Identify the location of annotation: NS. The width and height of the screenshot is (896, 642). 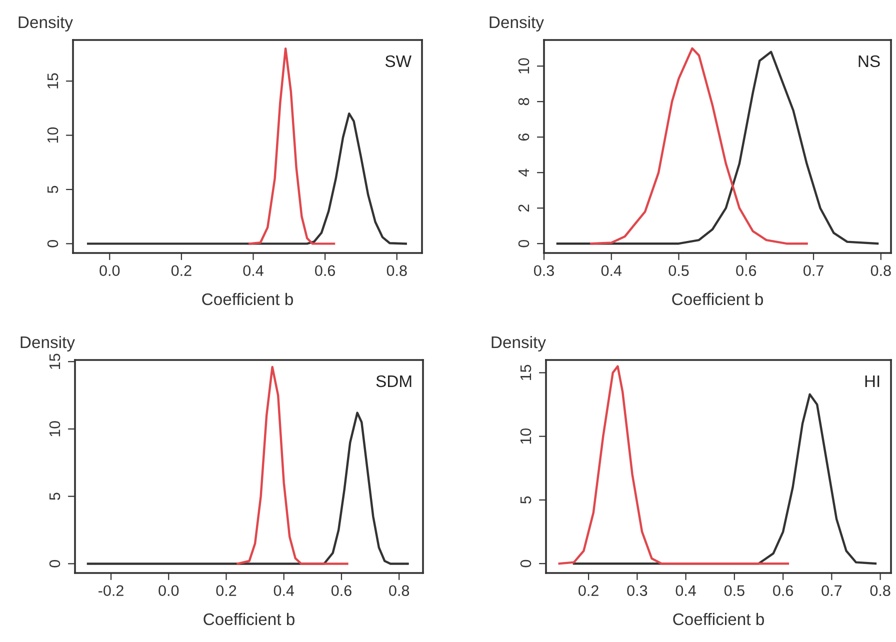
(869, 61).